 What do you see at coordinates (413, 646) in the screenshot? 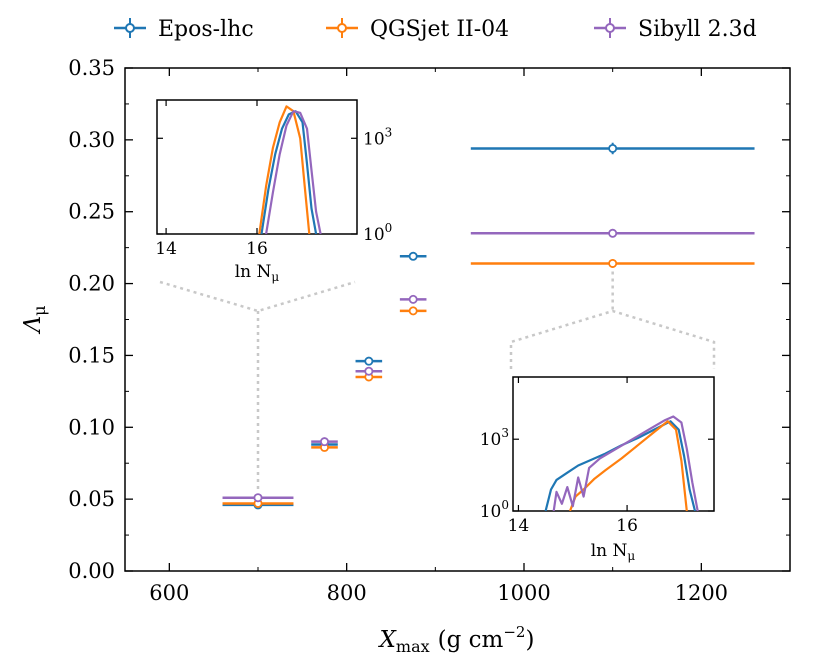
I see `x-axis-title-sub: max` at bounding box center [413, 646].